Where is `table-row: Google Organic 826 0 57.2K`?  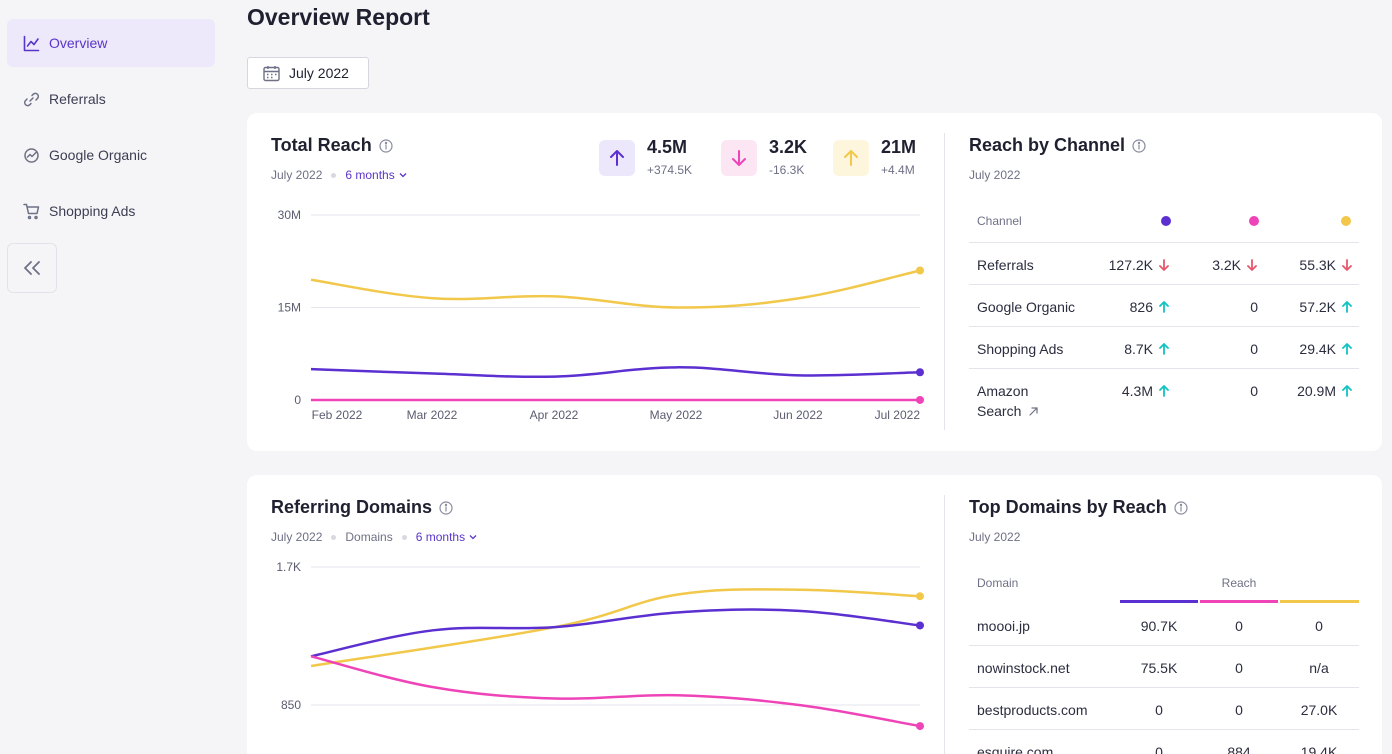 table-row: Google Organic 826 0 57.2K is located at coordinates (1164, 305).